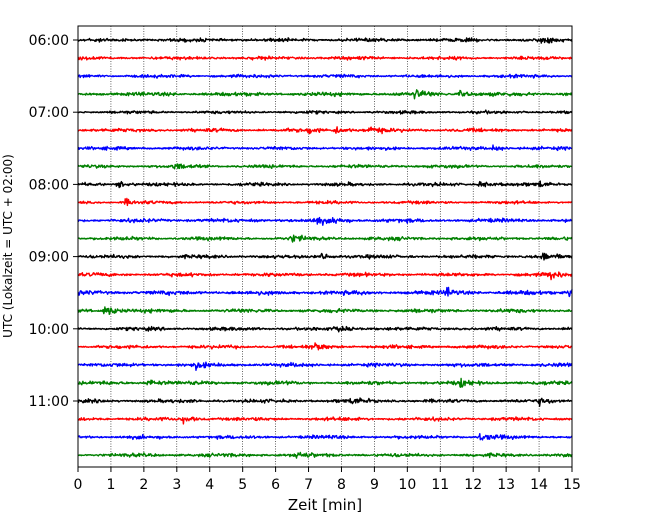 The width and height of the screenshot is (650, 524). Describe the element at coordinates (440, 485) in the screenshot. I see `x-tick-label: 11` at that location.